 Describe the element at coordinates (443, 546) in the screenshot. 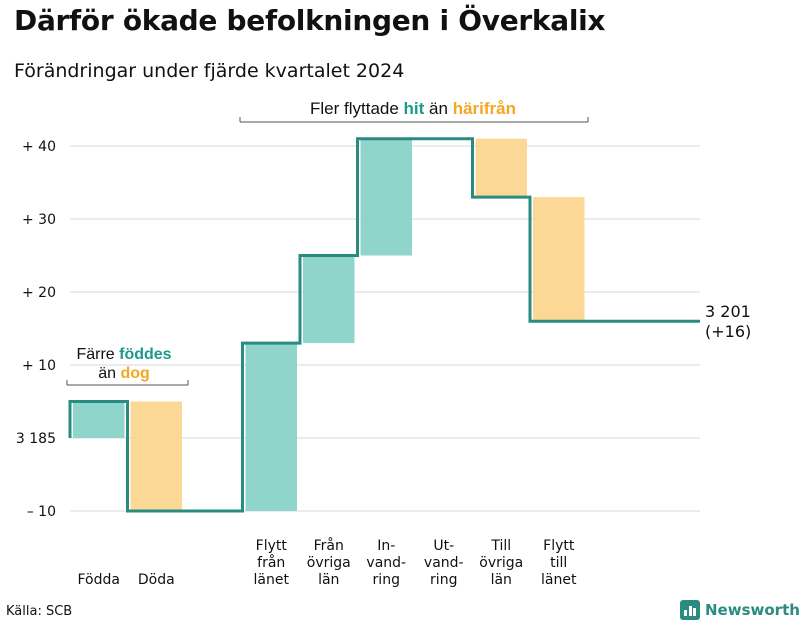

I see `x-category-label: Ut-` at that location.